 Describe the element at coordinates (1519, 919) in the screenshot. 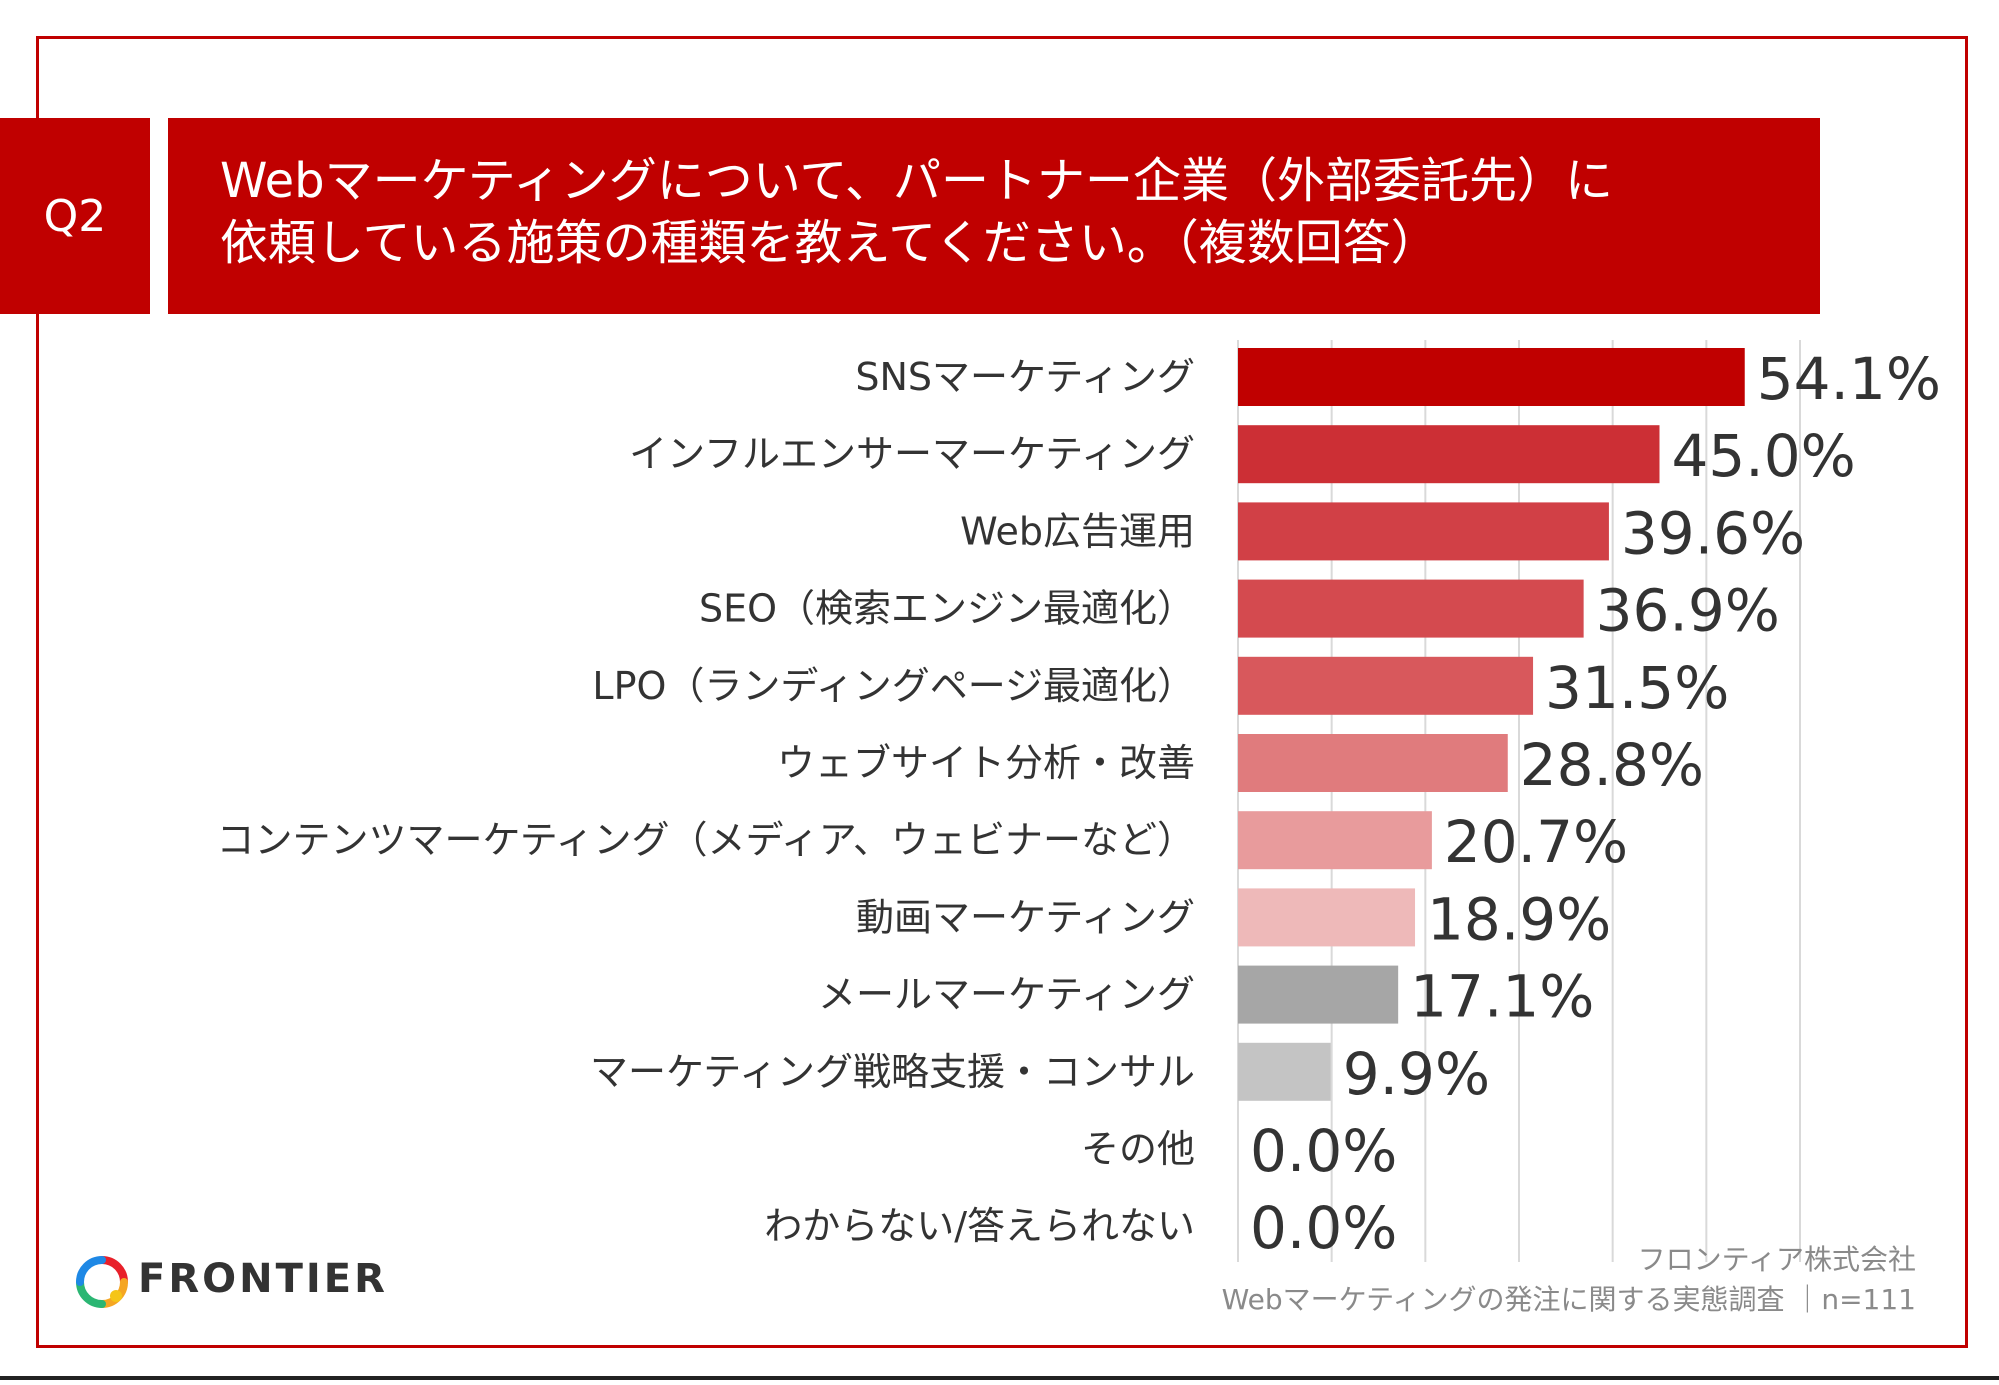

I see `value-label-8: 18.9%` at that location.